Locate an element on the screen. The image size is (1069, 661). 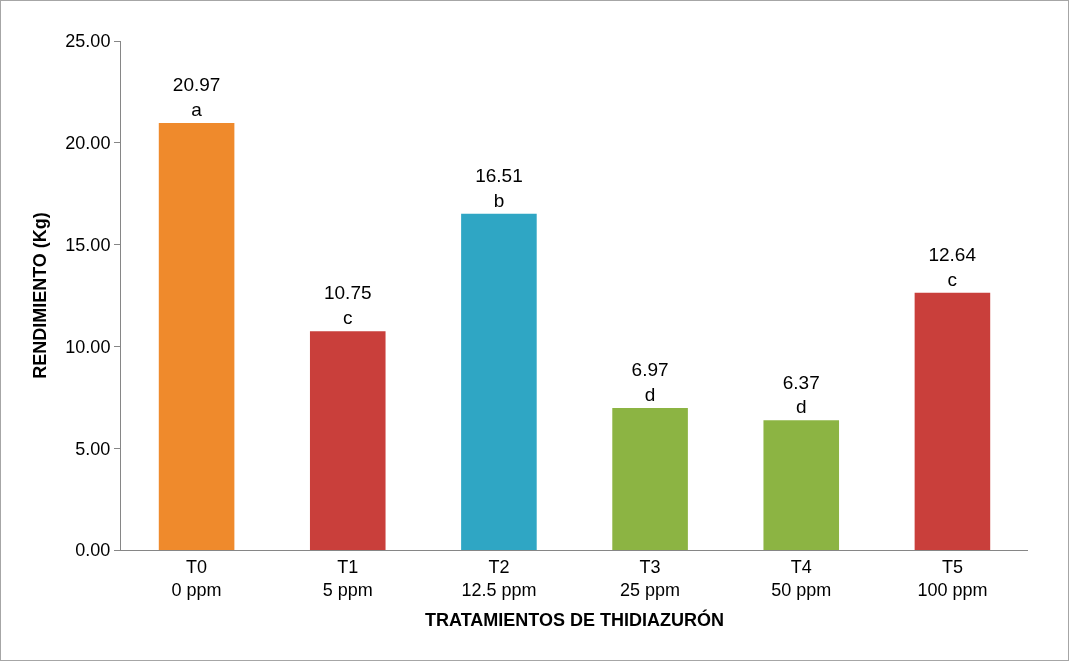
x-axis-title: TRATAMIENTOS DE THIDIAZURÓN is located at coordinates (574, 620).